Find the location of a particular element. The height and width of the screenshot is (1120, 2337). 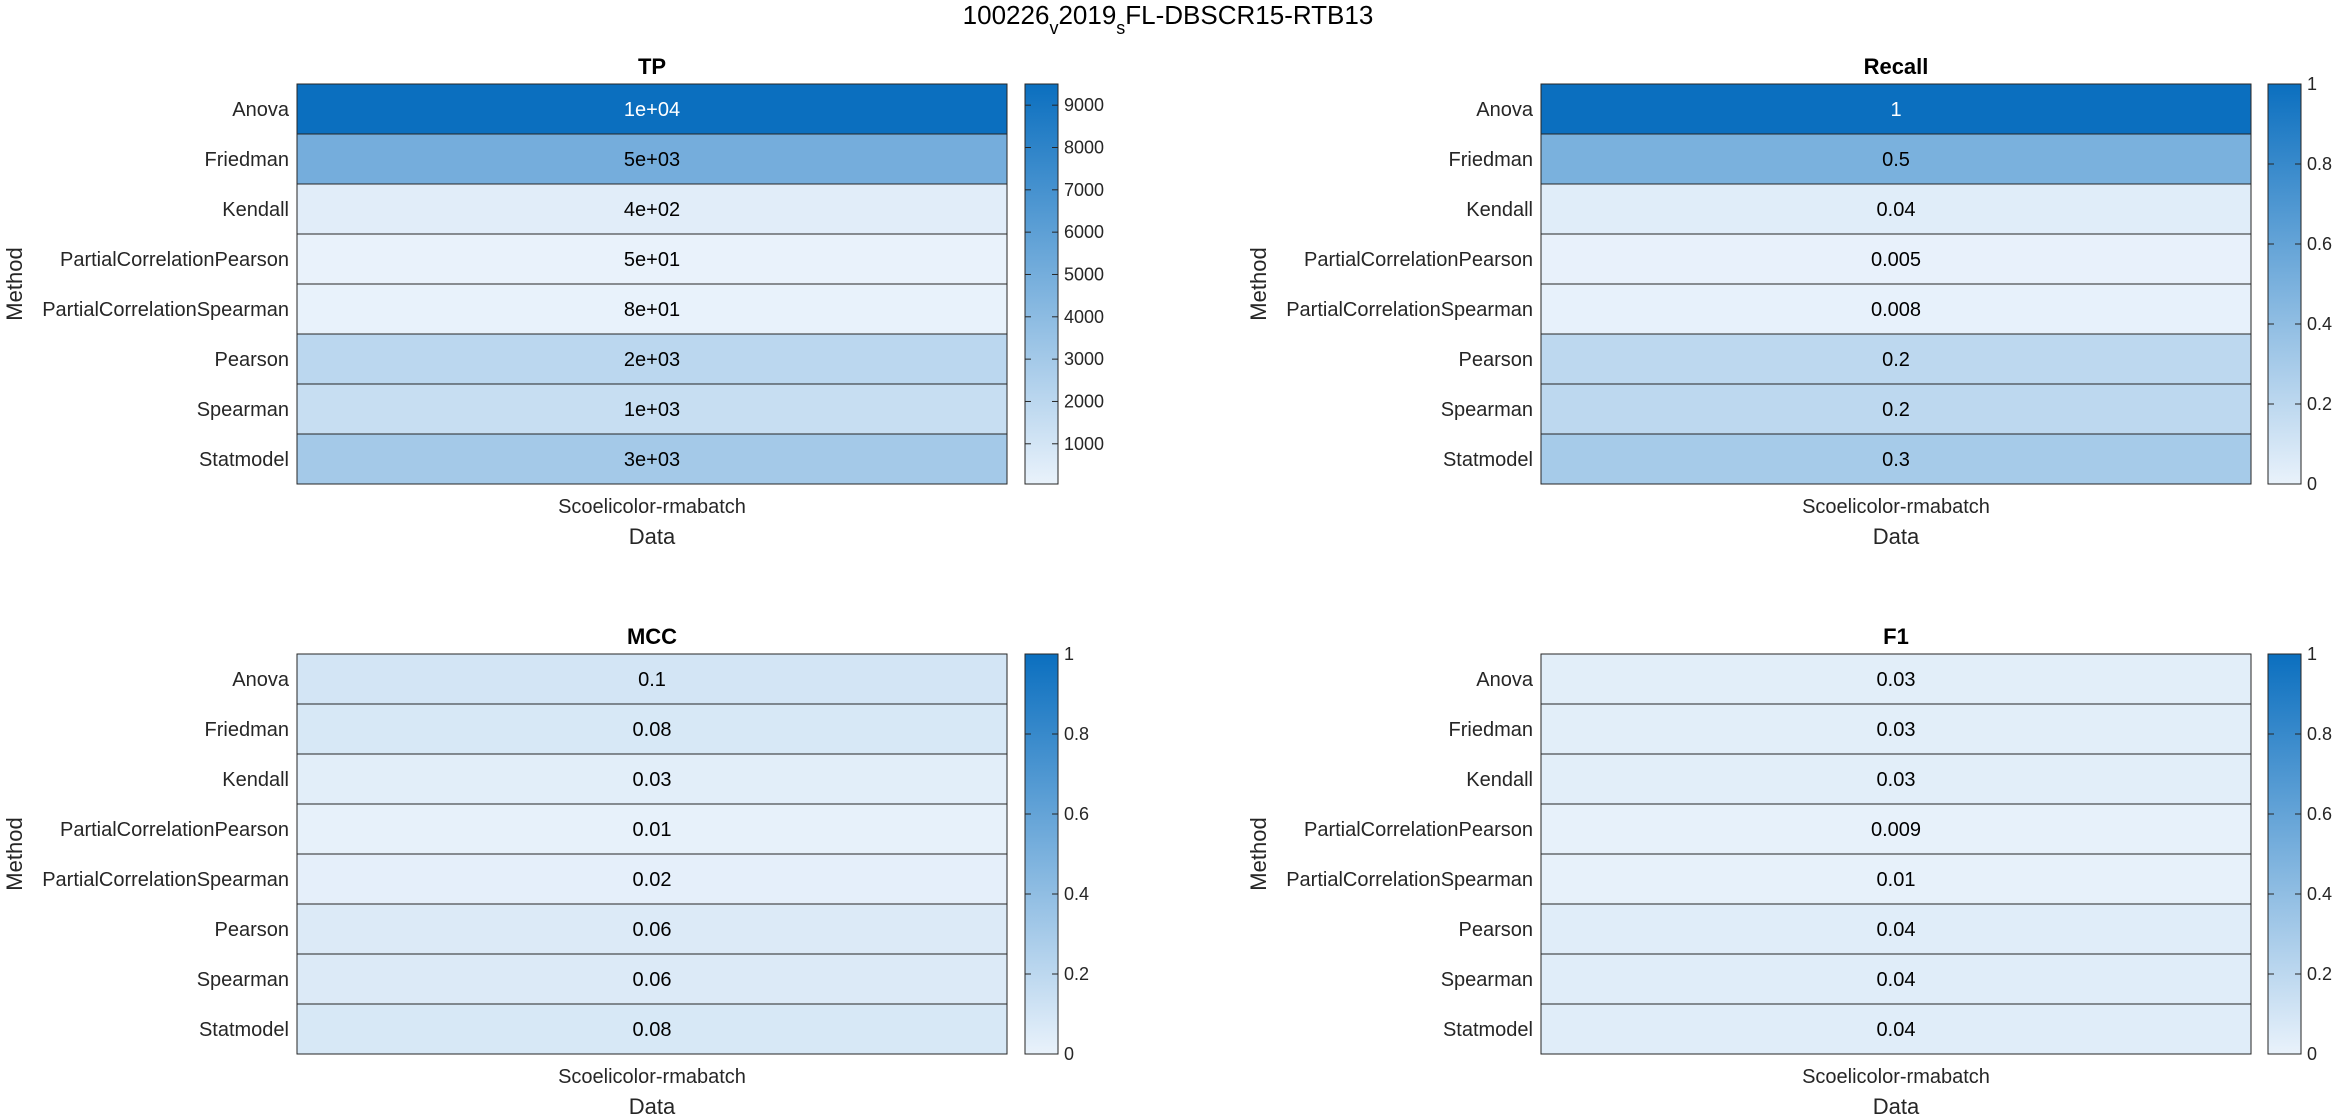

cell-value-label: 0.06 is located at coordinates (652, 930).